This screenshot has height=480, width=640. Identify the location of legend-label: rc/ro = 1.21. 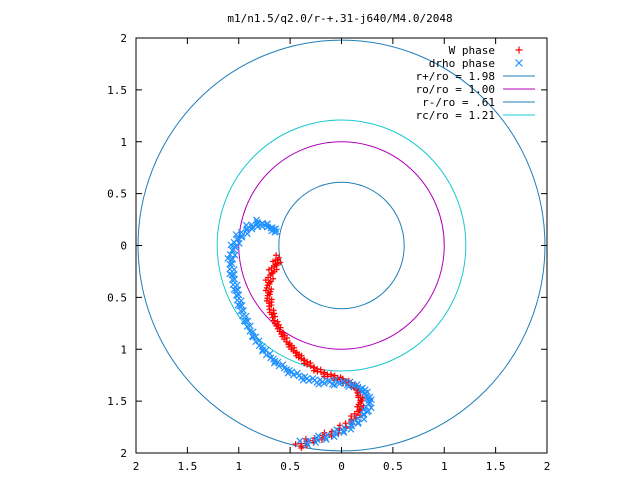
(455, 115).